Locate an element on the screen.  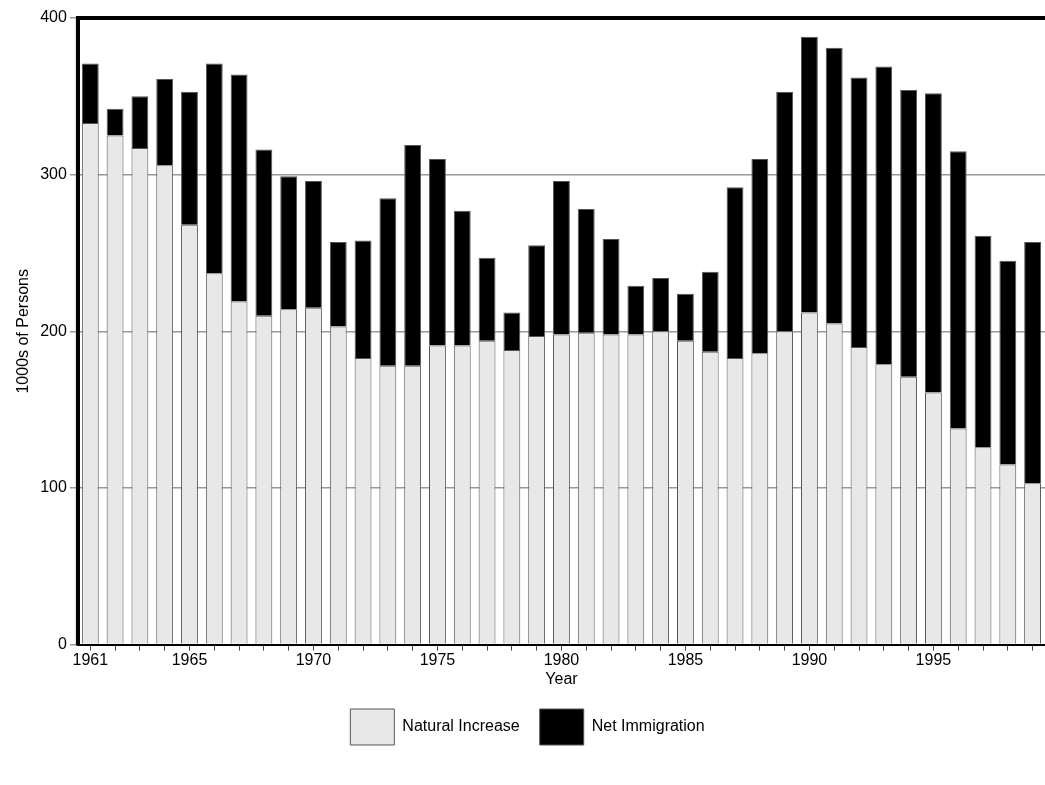
x-tick-label: 1970 is located at coordinates (313, 659).